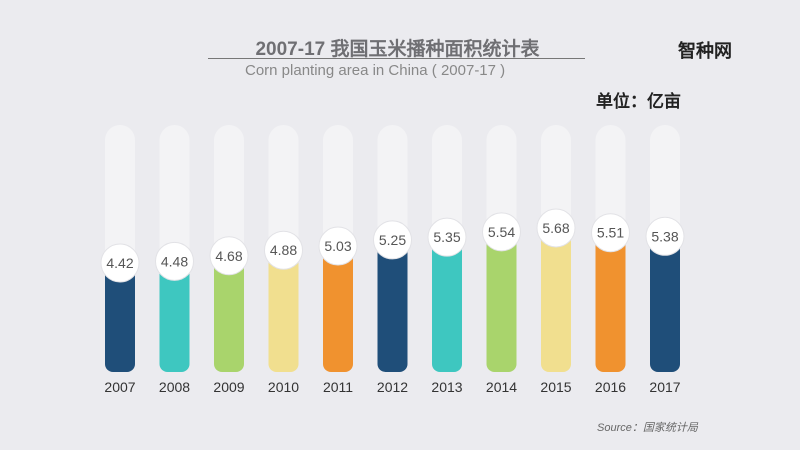 This screenshot has width=800, height=450. Describe the element at coordinates (555, 387) in the screenshot. I see `x-tick-label: 2015` at that location.